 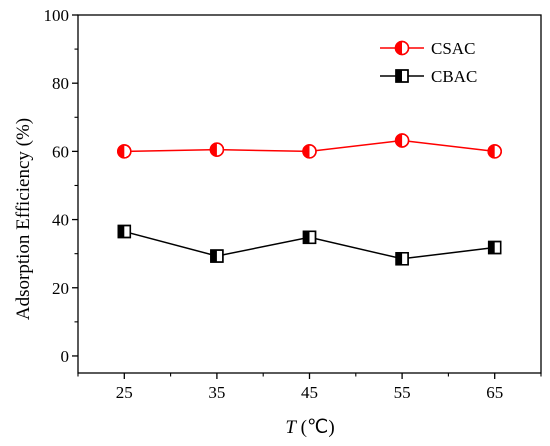 I want to click on series-cbac, so click(x=309, y=245).